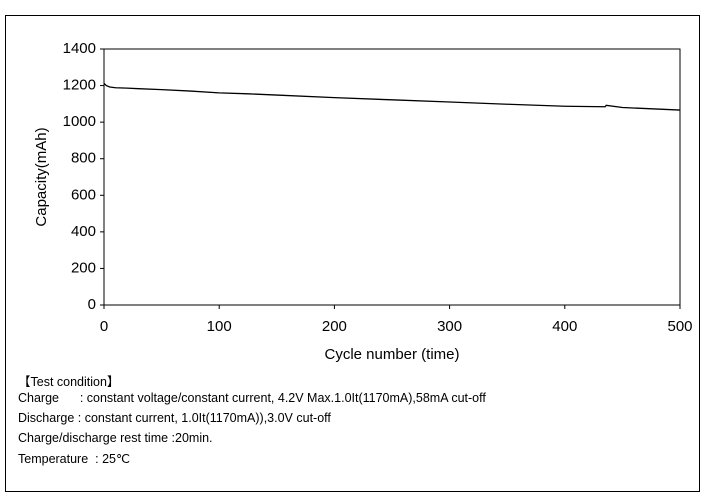  Describe the element at coordinates (449, 326) in the screenshot. I see `x-tick-label: 300` at that location.